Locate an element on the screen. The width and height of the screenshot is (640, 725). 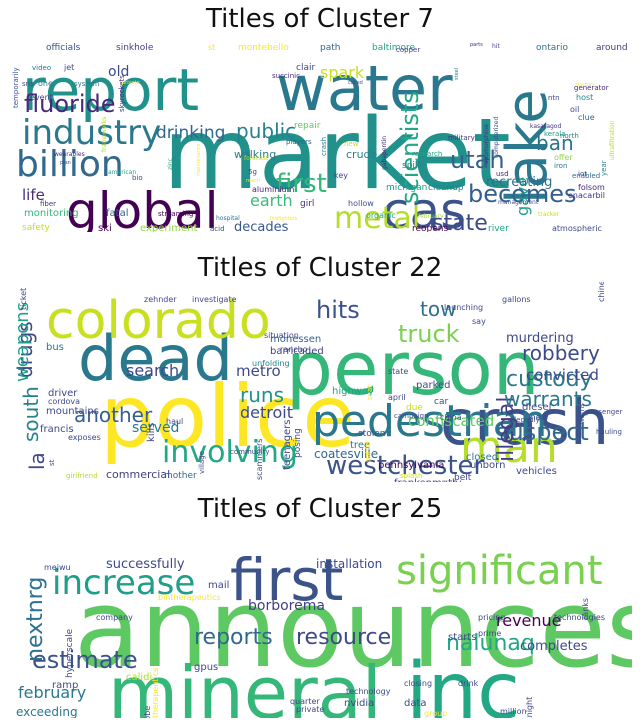
word-lake: lake is located at coordinates (527, 146).